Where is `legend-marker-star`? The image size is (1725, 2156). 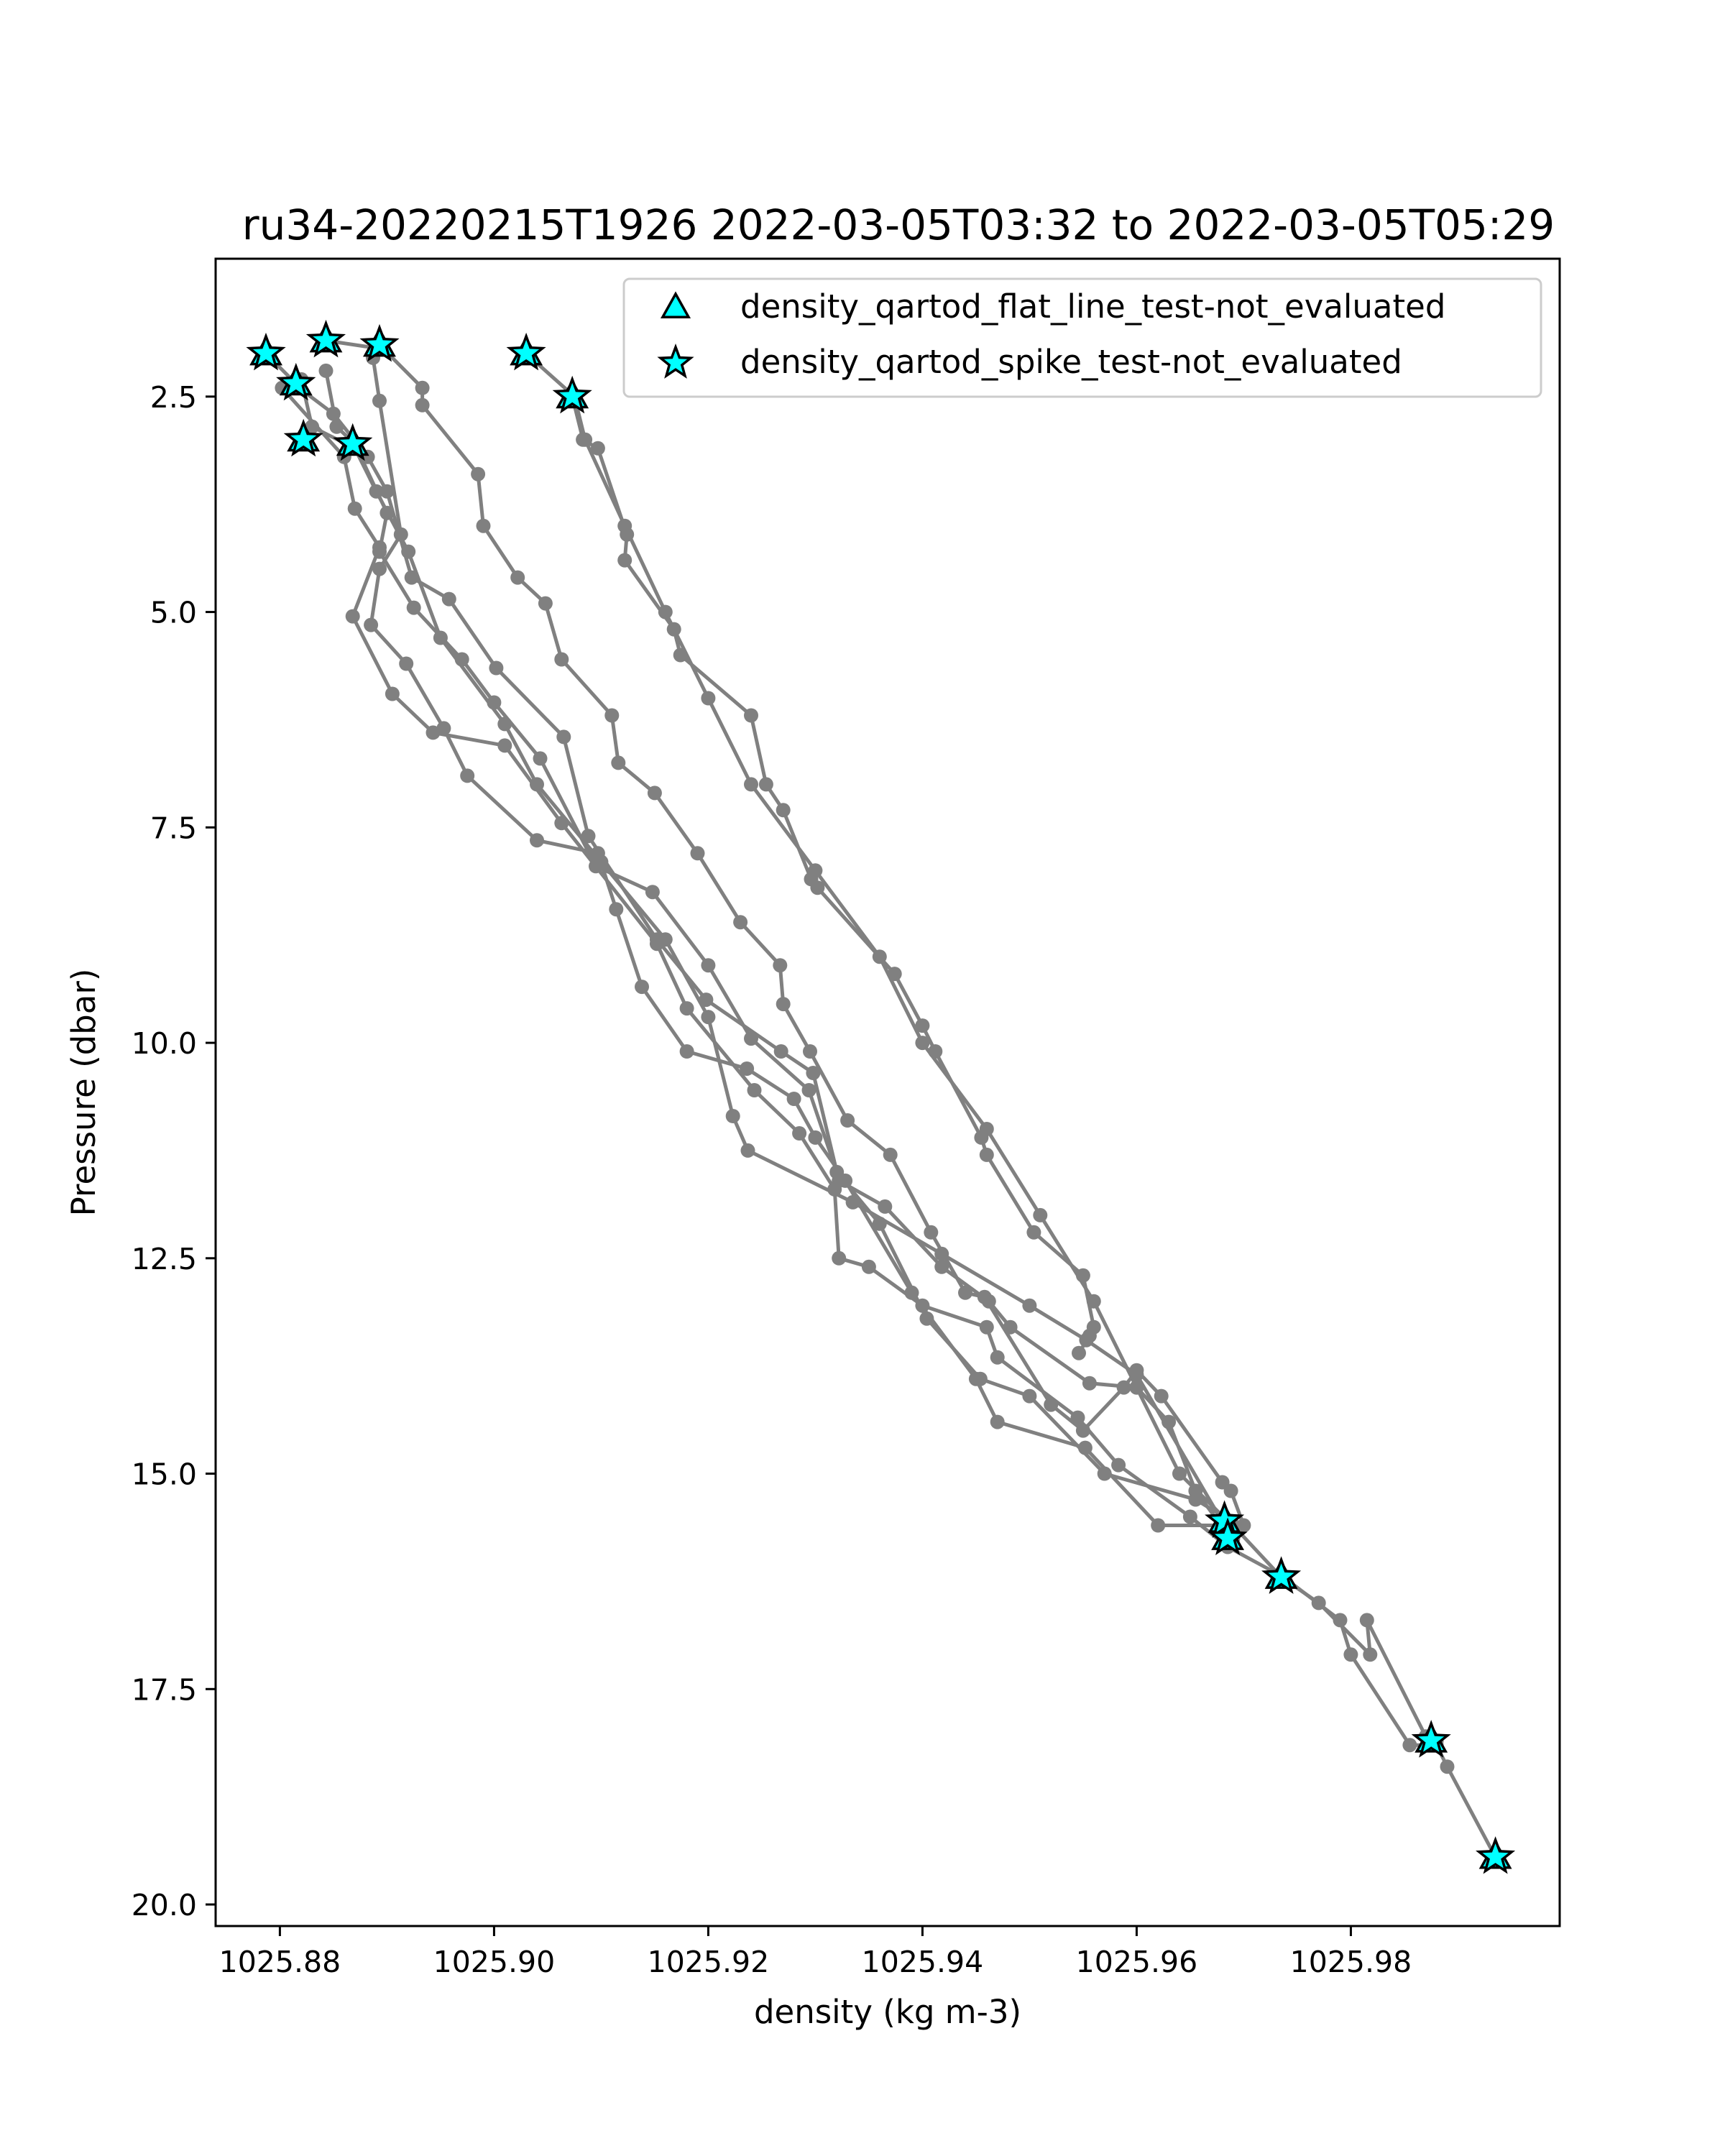
legend-marker-star is located at coordinates (675, 361).